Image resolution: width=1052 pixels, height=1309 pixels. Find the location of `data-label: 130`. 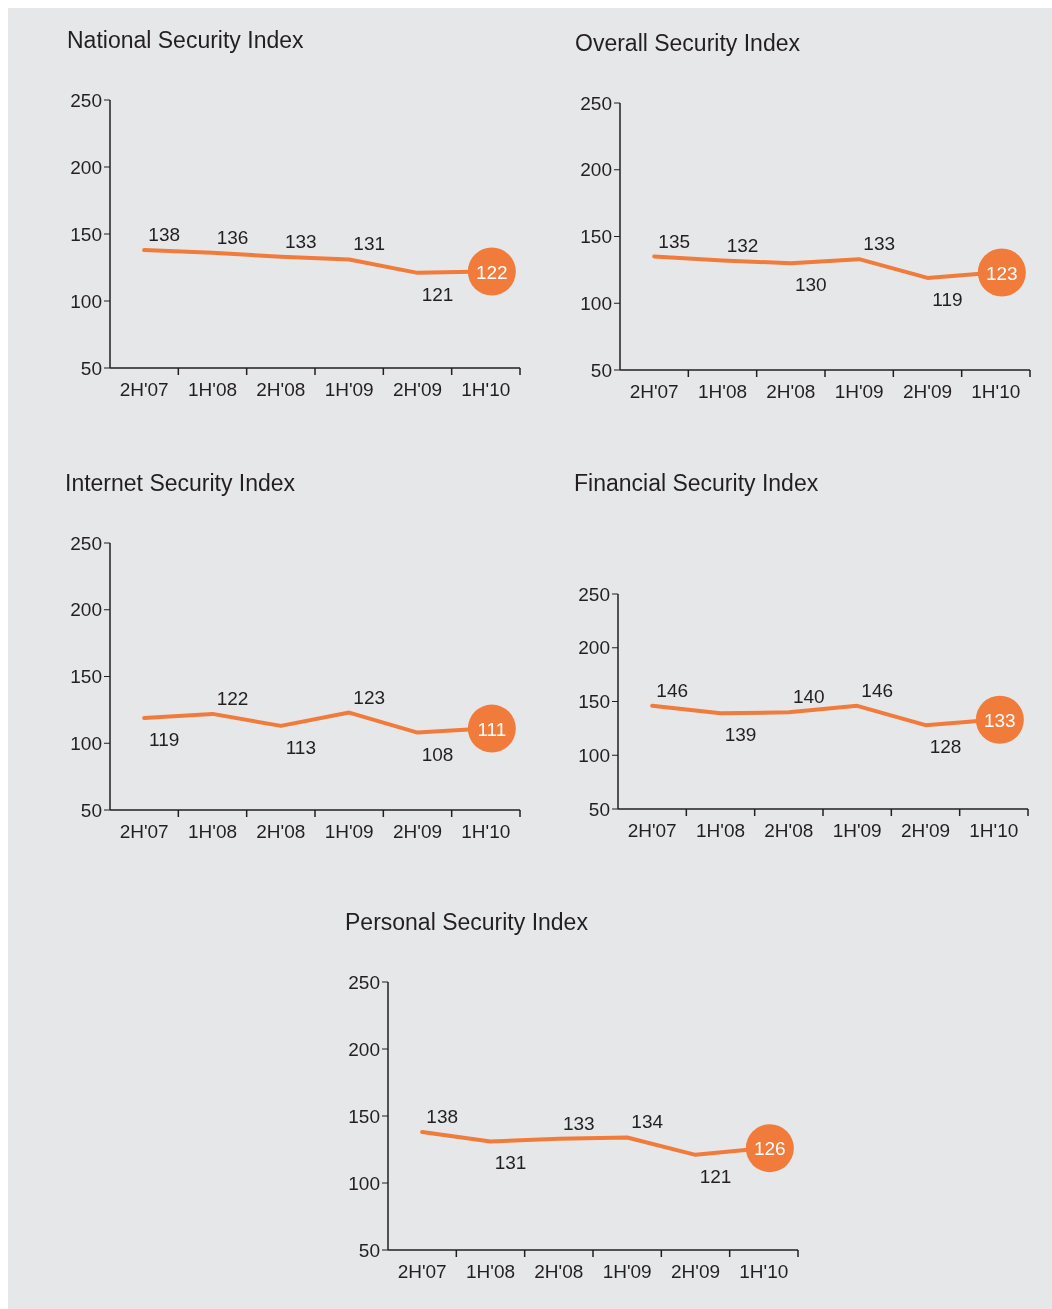

data-label: 130 is located at coordinates (810, 285).